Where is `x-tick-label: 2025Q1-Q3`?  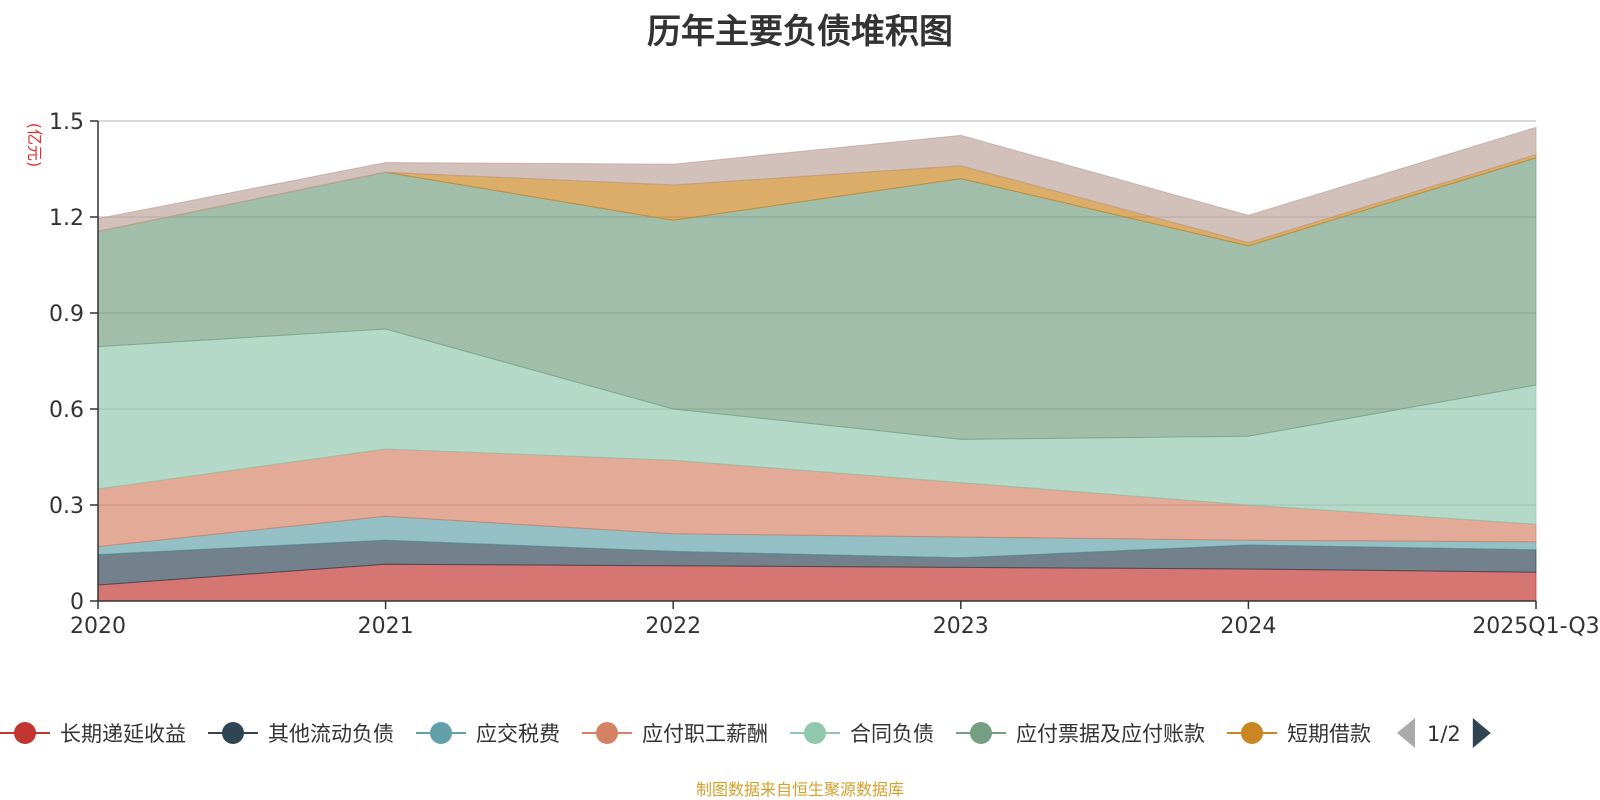
x-tick-label: 2025Q1-Q3 is located at coordinates (1535, 626).